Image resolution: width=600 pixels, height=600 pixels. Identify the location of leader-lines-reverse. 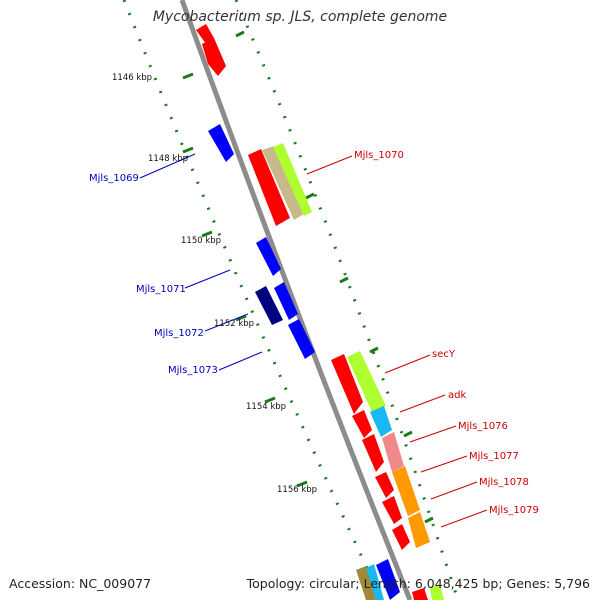
(201, 262).